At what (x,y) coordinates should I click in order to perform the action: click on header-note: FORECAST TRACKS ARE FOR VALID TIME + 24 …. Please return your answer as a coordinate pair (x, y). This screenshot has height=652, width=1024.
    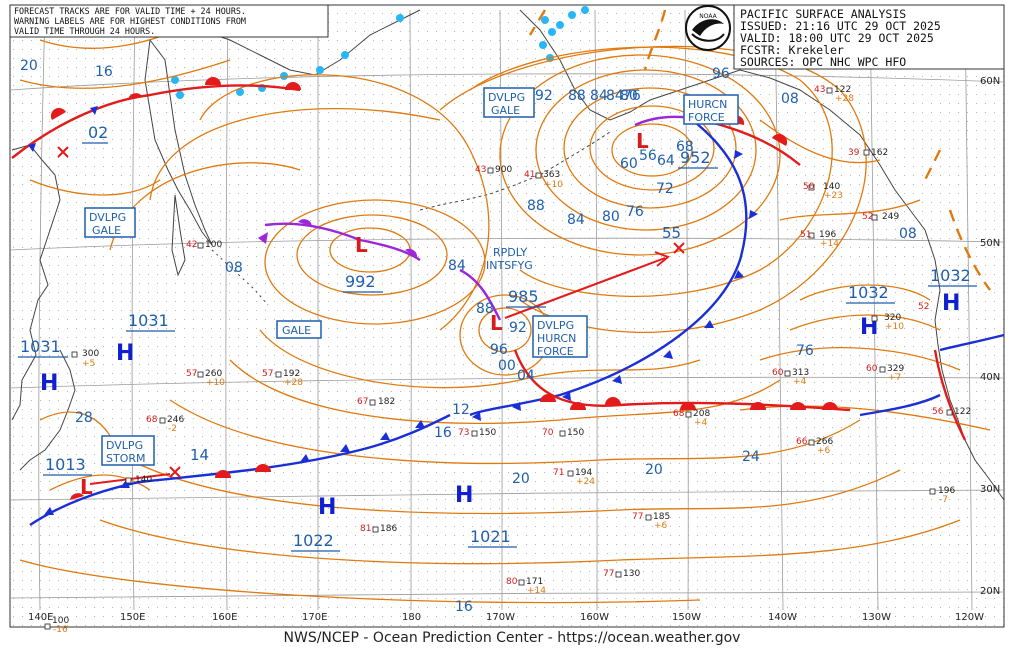
    Looking at the image, I should click on (169, 21).